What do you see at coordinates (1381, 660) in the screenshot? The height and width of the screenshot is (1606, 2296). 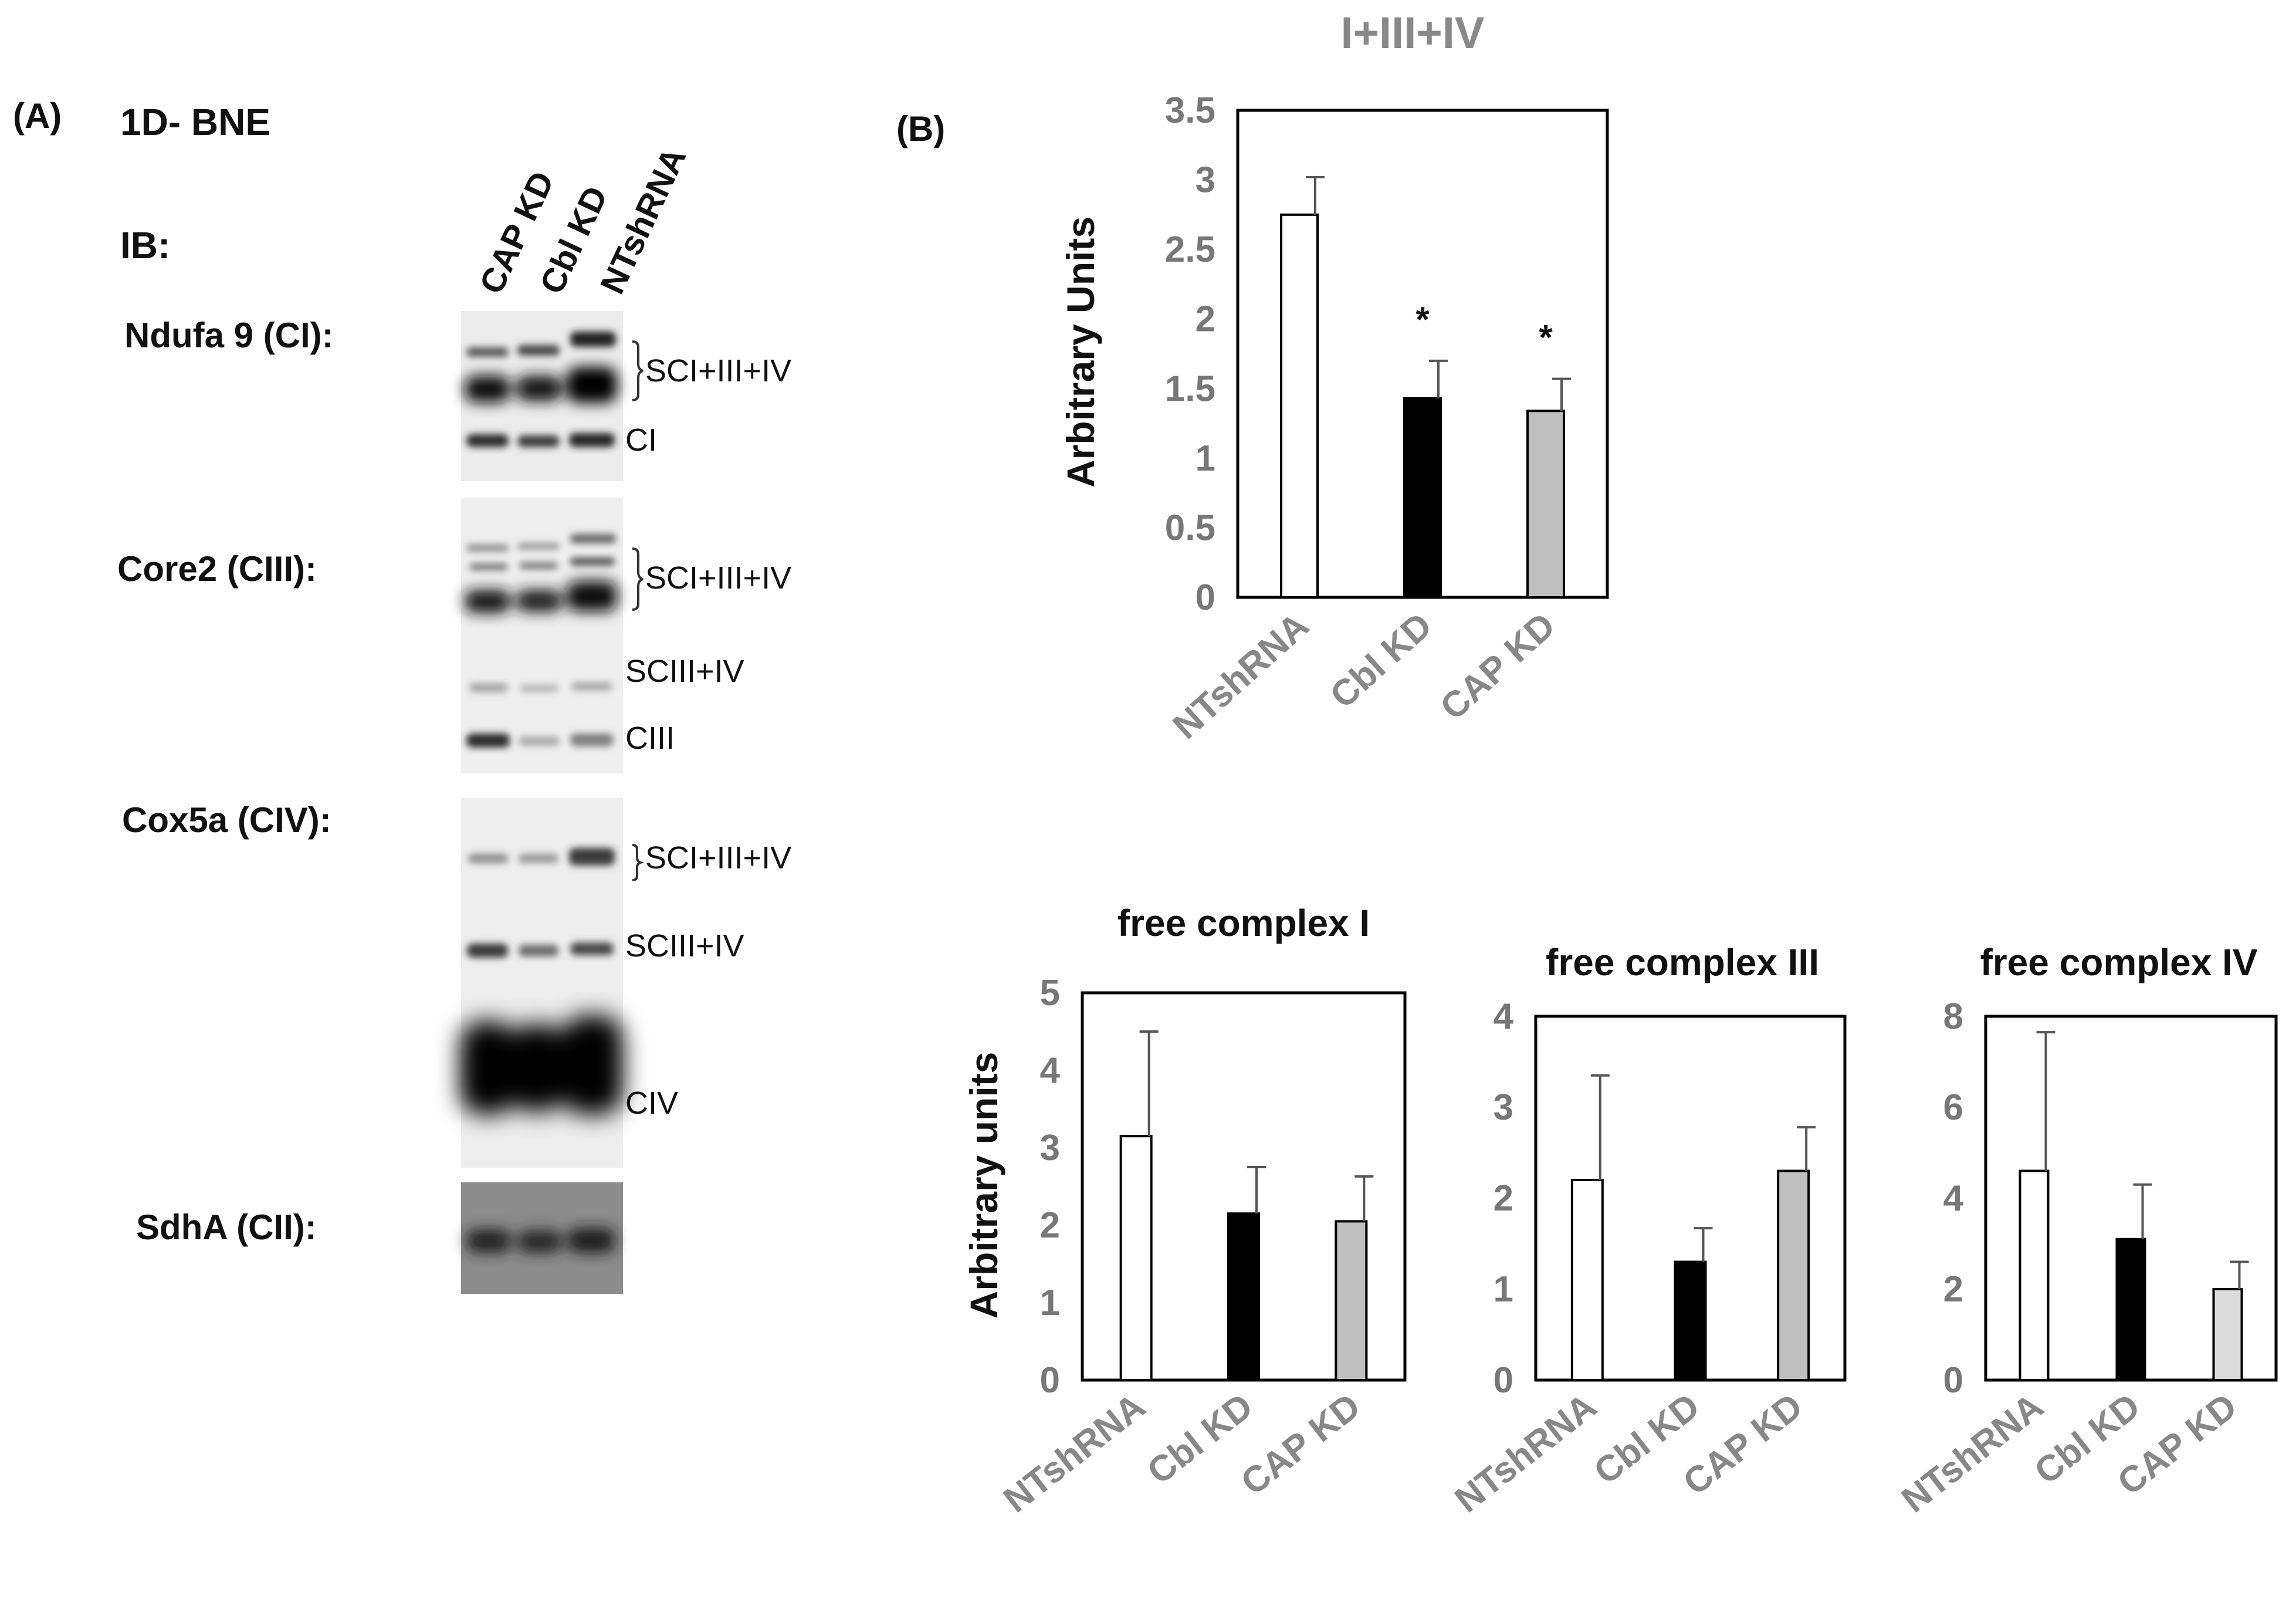 I see `x-tick-label: Cbl KD` at bounding box center [1381, 660].